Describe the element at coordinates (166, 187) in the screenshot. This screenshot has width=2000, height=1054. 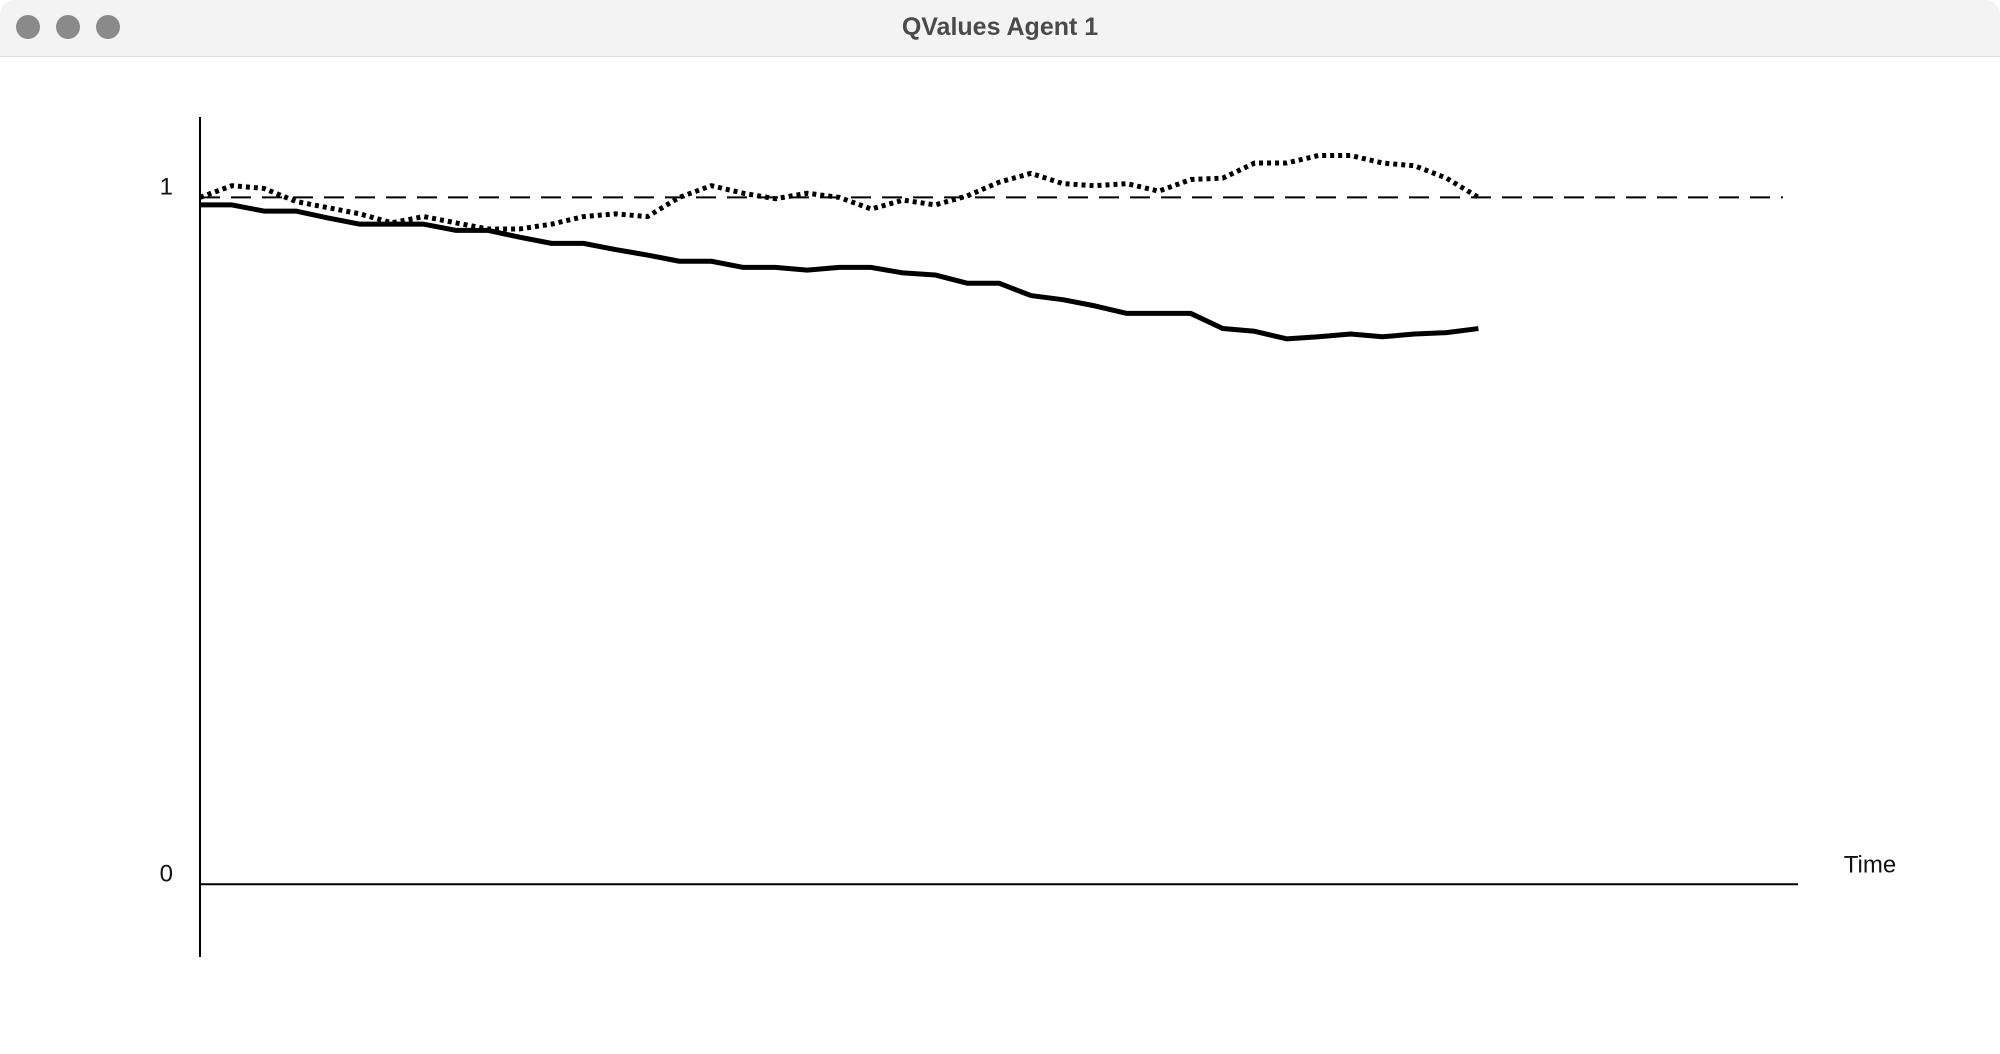
I see `y-tick-label: 1` at that location.